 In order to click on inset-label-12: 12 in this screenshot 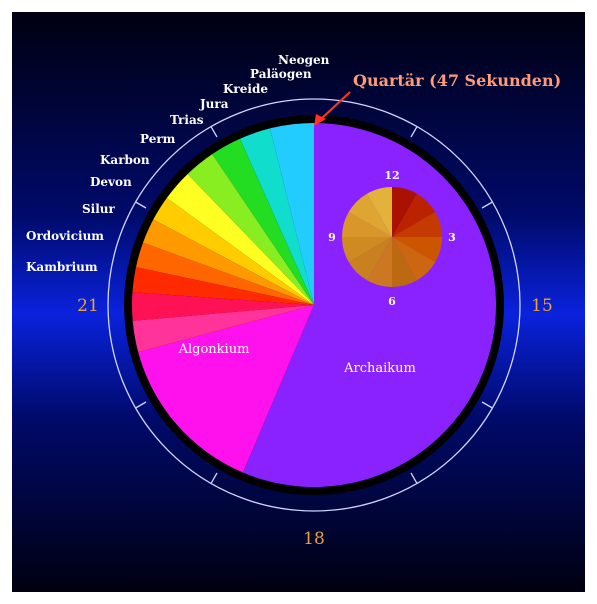, I will do `click(391, 175)`.